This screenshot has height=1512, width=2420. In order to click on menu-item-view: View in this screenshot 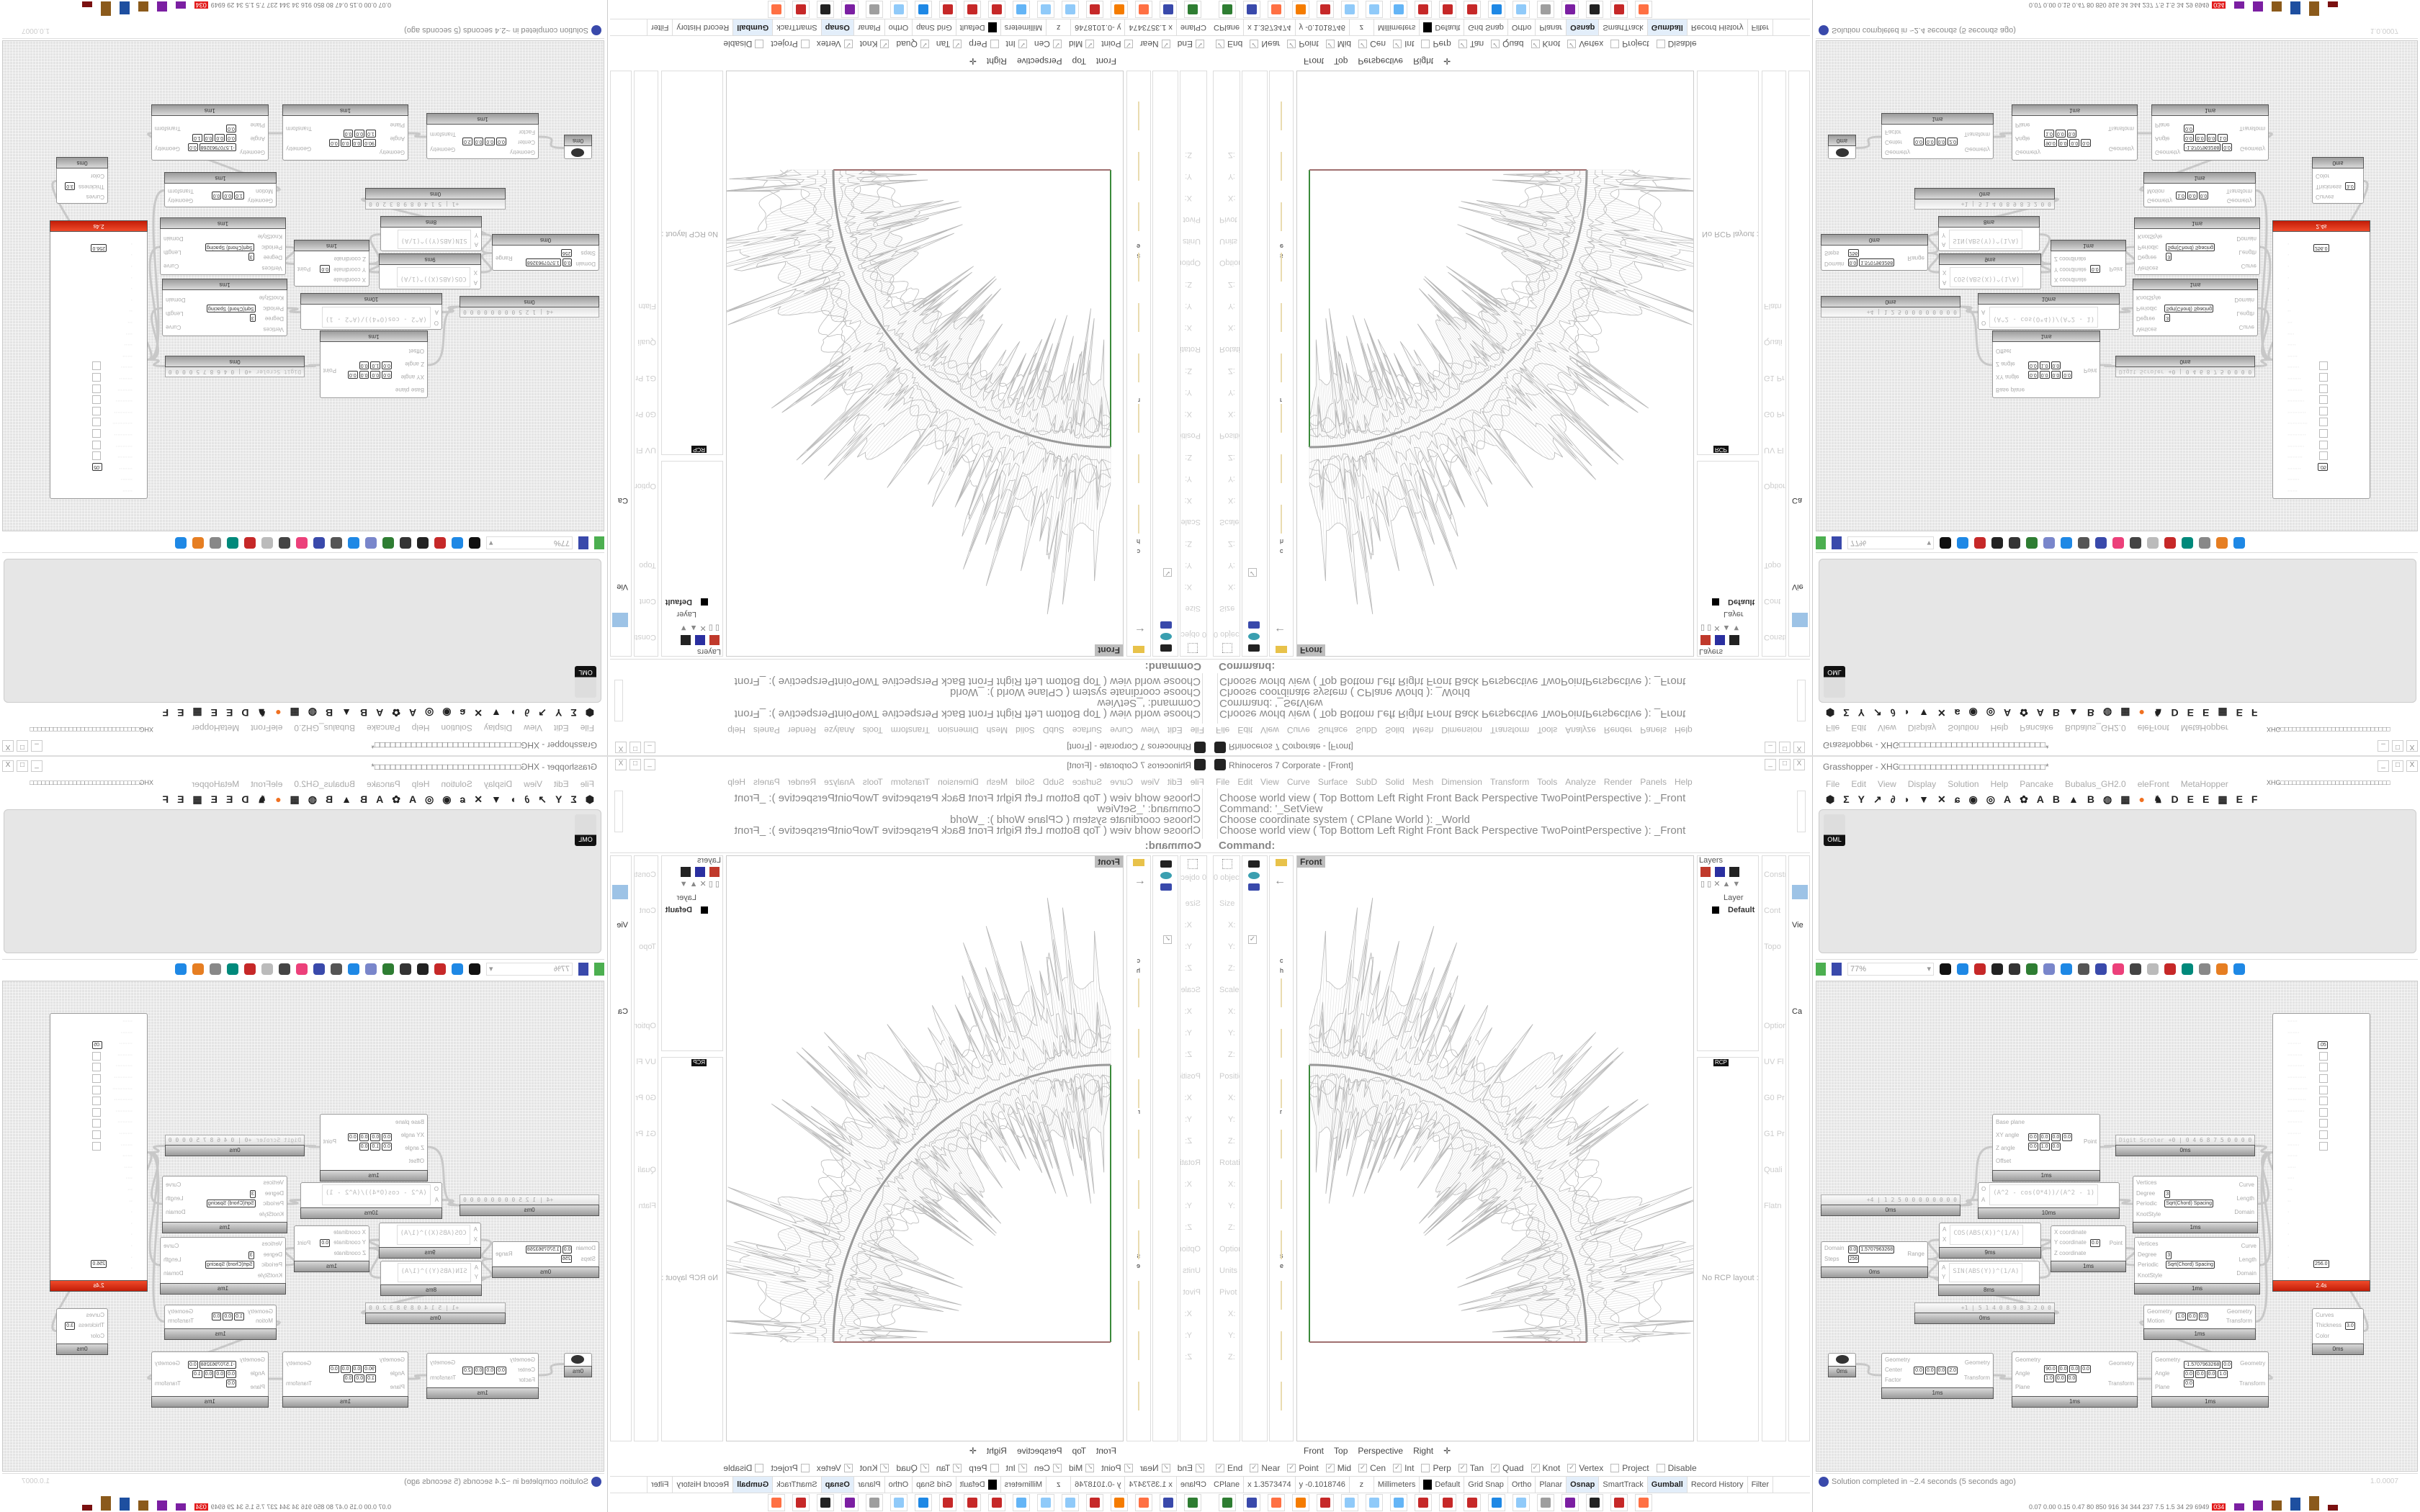, I will do `click(1150, 782)`.